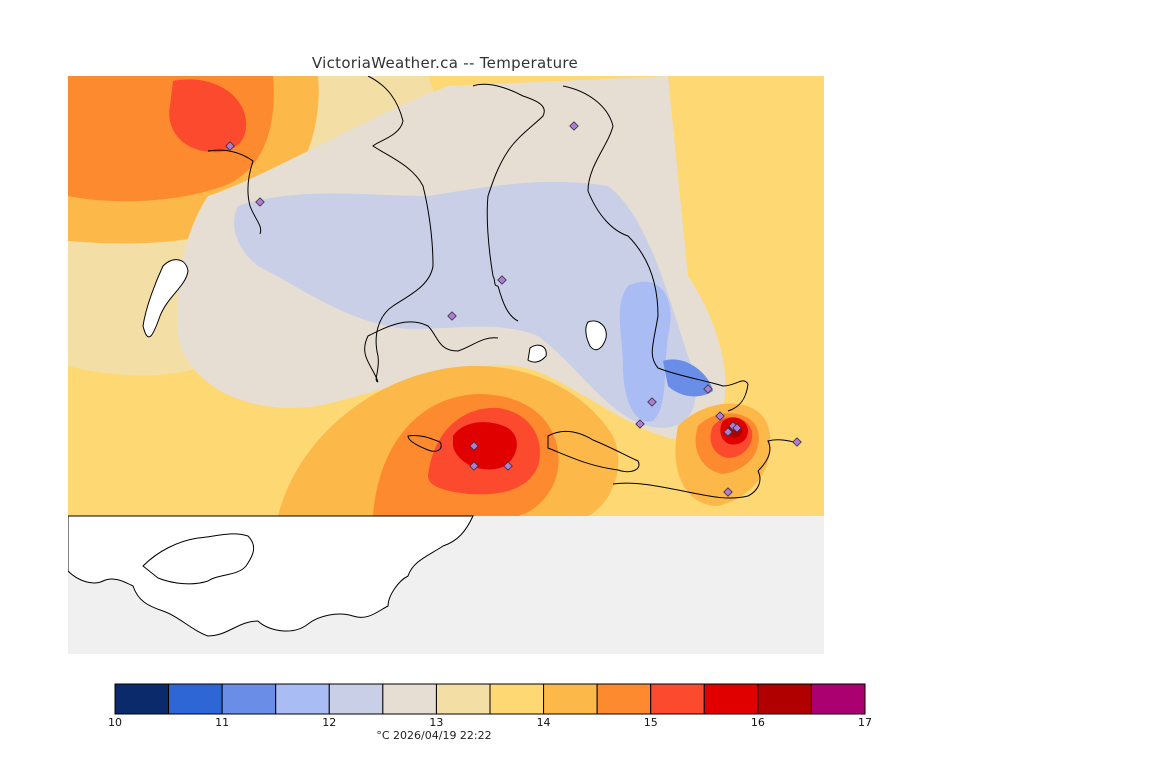  I want to click on land-islet-mid, so click(537, 353).